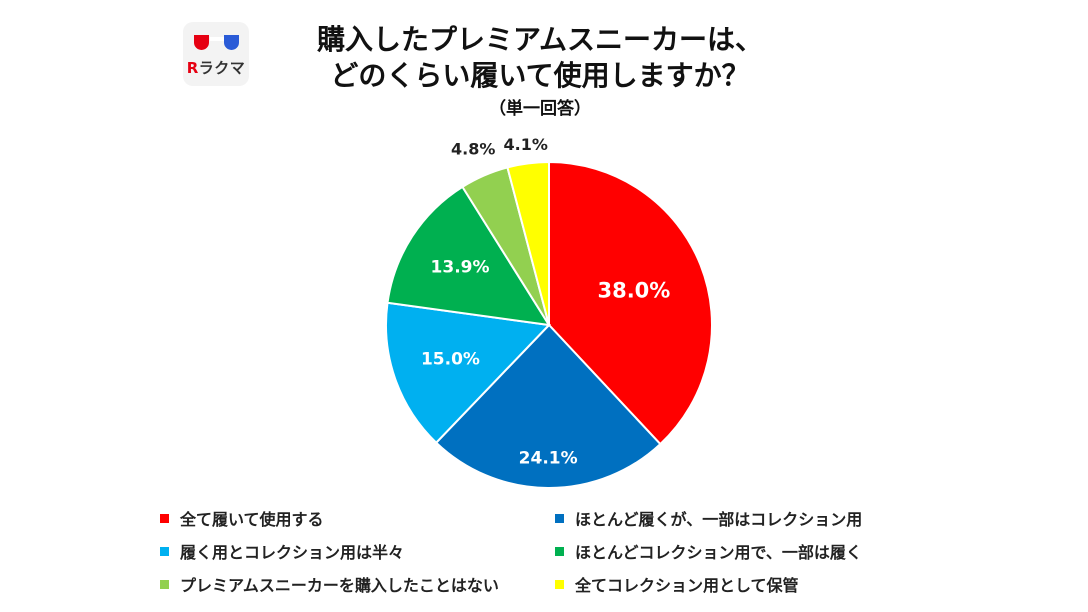  I want to click on legend-label: ほとんどコレクション用で、一部は履く, so click(718, 552).